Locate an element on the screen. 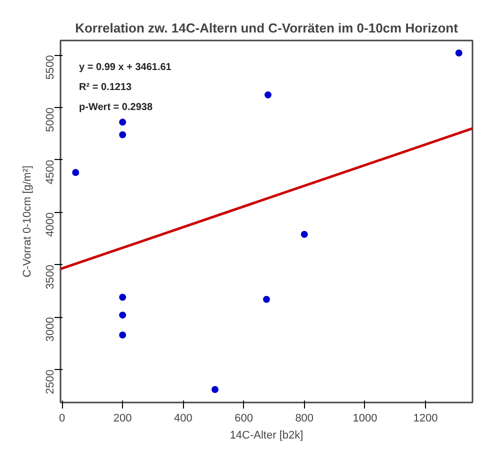  annotation: R² = 0.1213 is located at coordinates (105, 87).